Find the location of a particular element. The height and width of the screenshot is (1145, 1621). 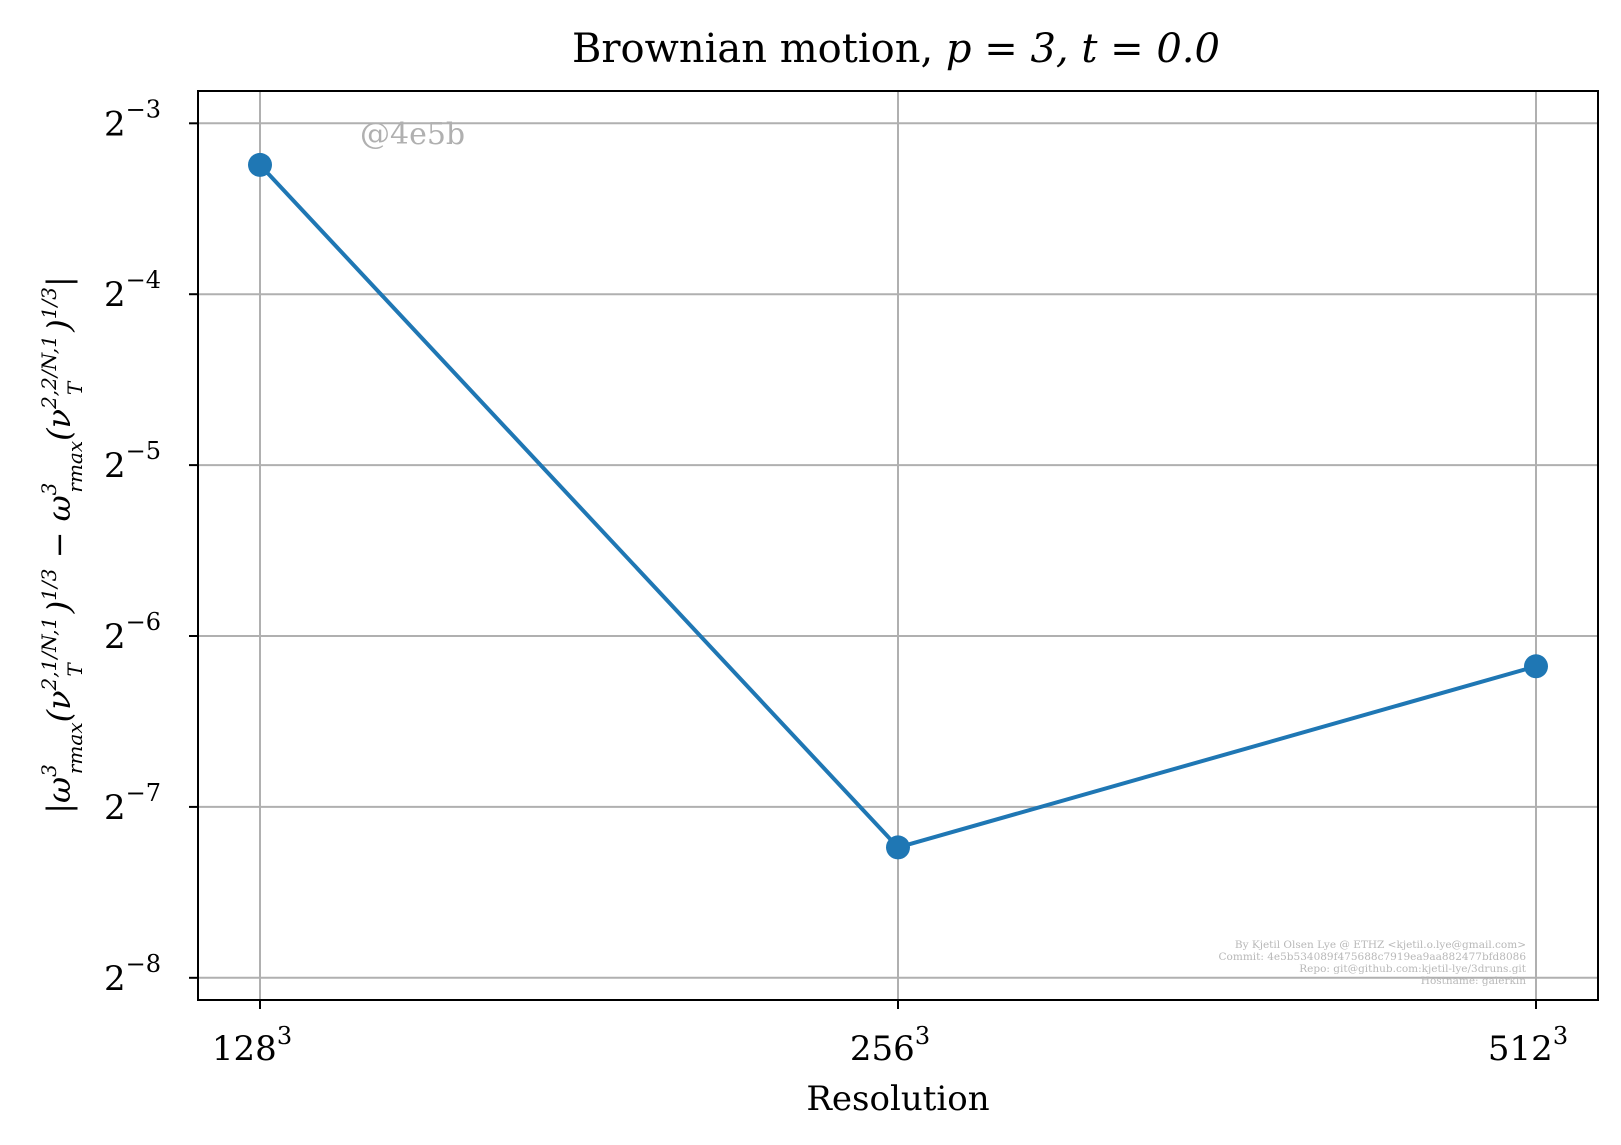

y-tick-label: 2−6 is located at coordinates (132, 632).